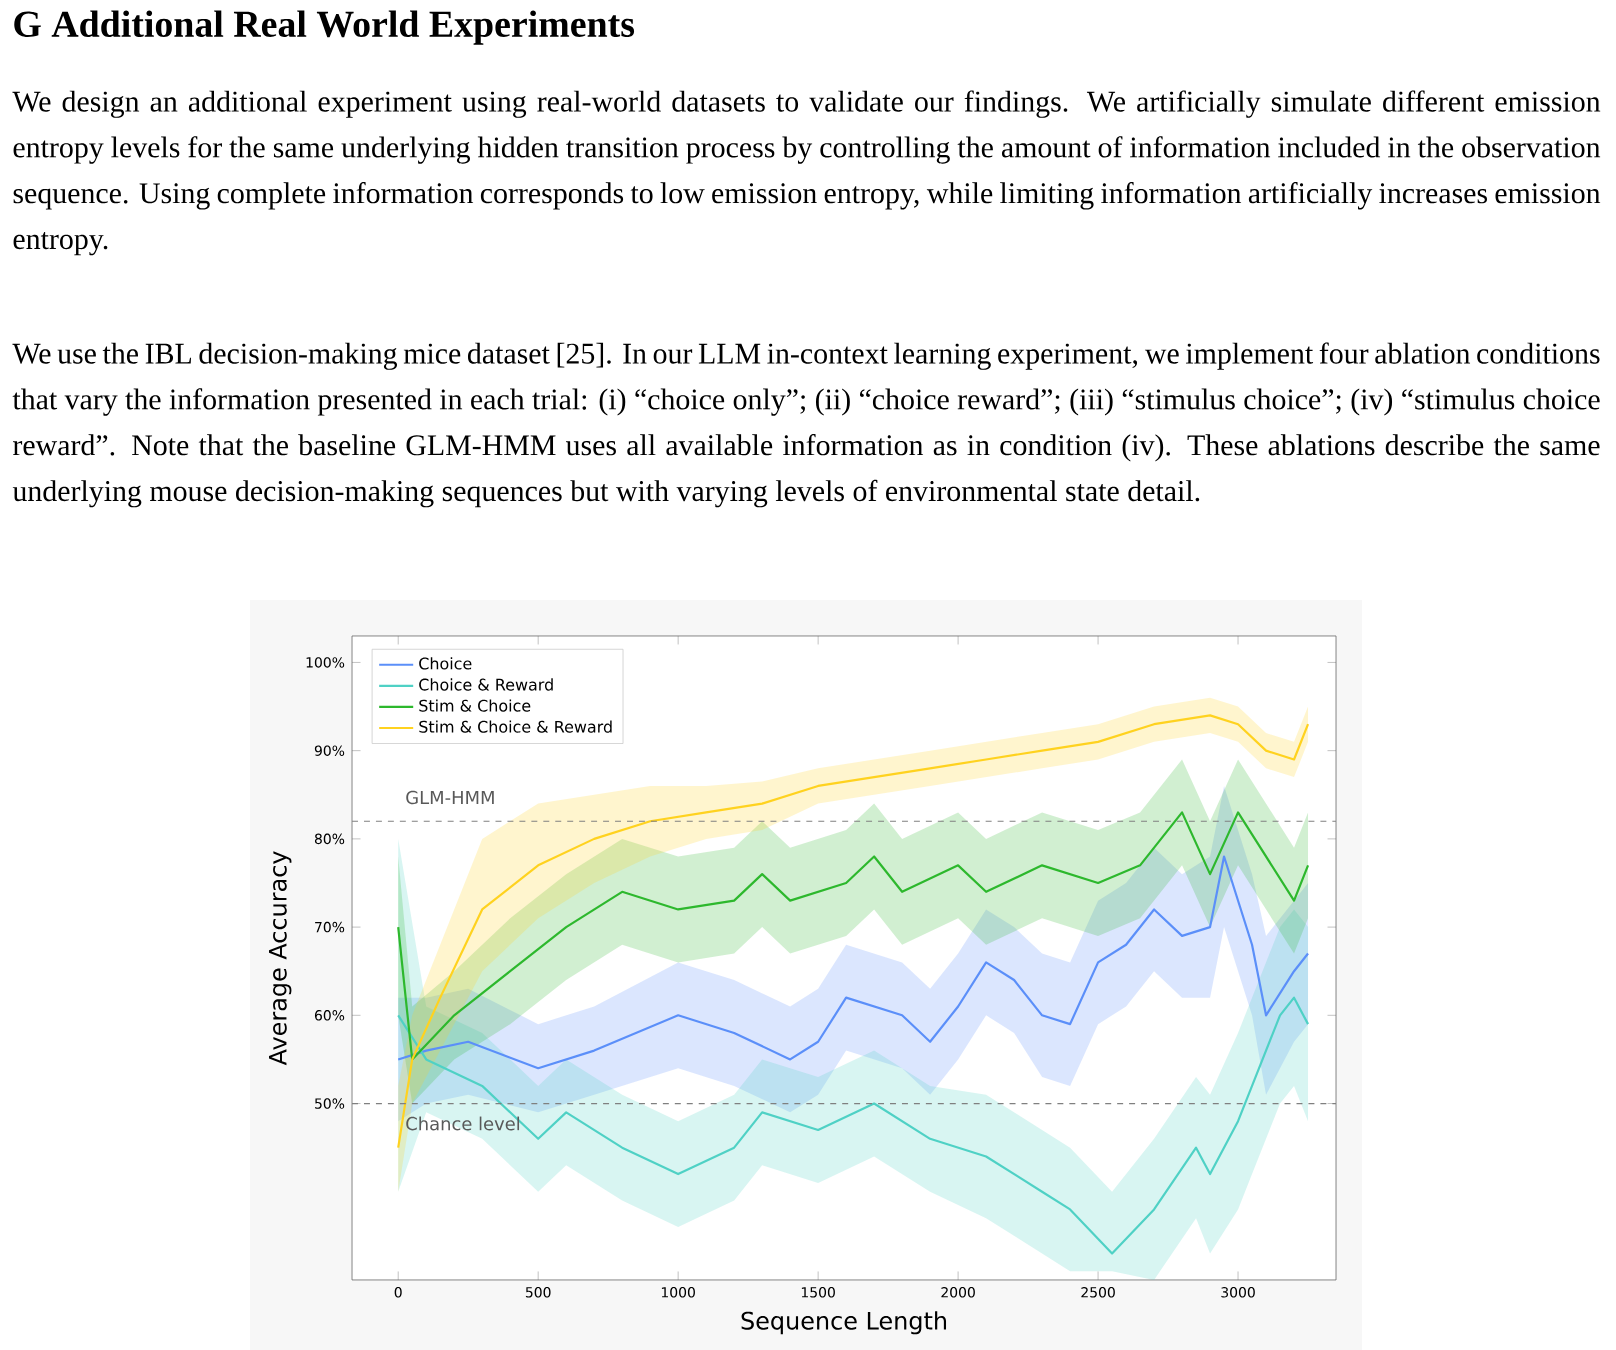 The image size is (1616, 1350). What do you see at coordinates (806, 173) in the screenshot?
I see `text: We design an additional experiment using real-world datasets to validate our findings. We artificially simulate different emission entropy levels for the same underlying hidden transition process by controlling the amount of information included in the observation sequence. Using complete information corresponds to low emission entropy, while limiting information artificially increases emission entropy.` at bounding box center [806, 173].